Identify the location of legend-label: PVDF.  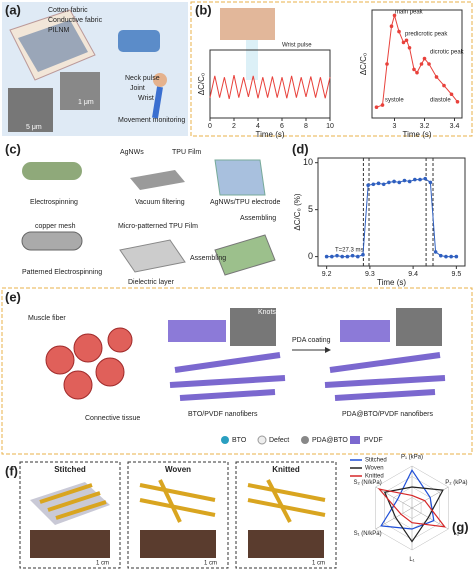
(373, 440).